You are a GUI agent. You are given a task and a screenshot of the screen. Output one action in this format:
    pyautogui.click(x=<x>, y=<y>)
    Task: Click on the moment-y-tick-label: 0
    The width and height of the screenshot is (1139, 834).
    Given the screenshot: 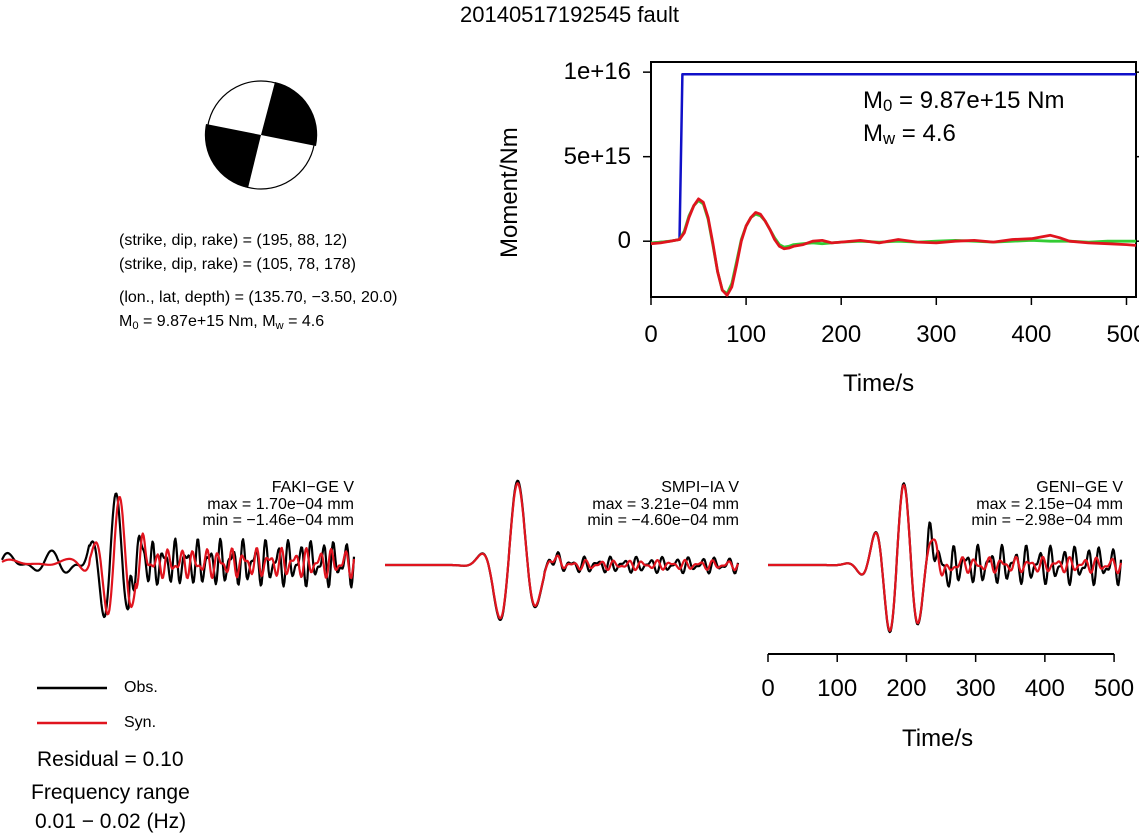 What is the action you would take?
    pyautogui.click(x=624, y=241)
    